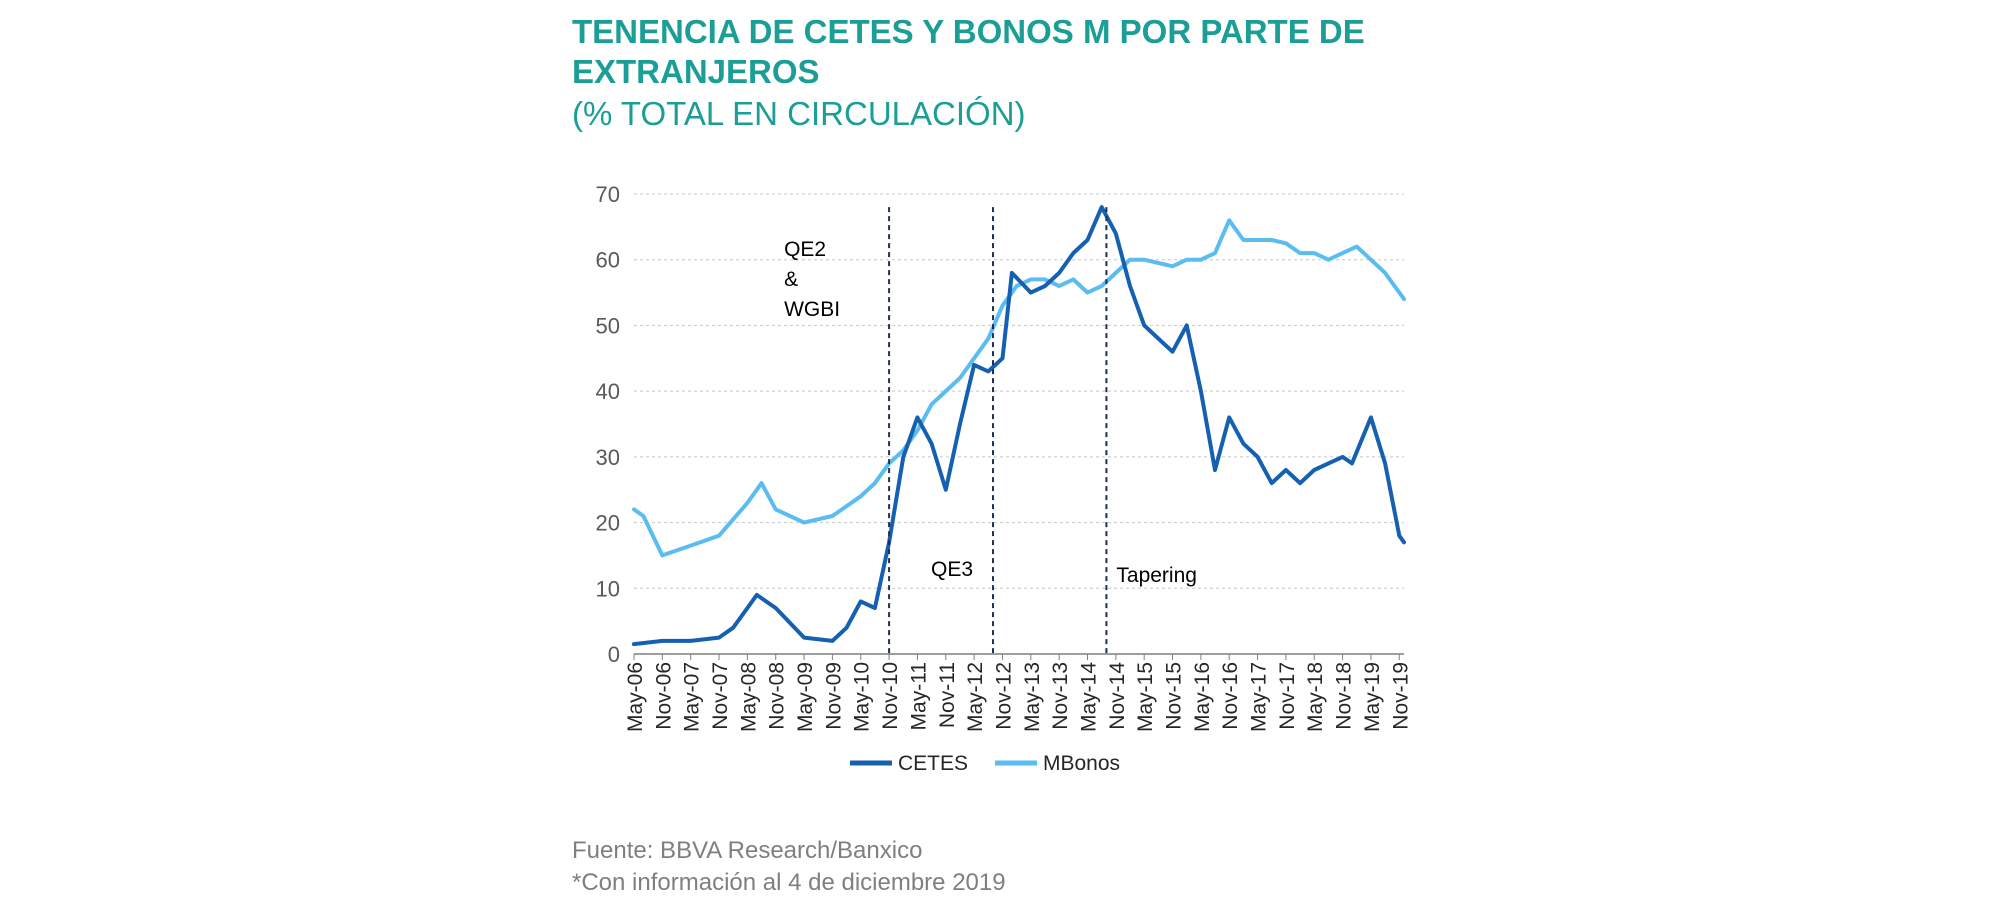  I want to click on x-tick-label: May-18, so click(1315, 697).